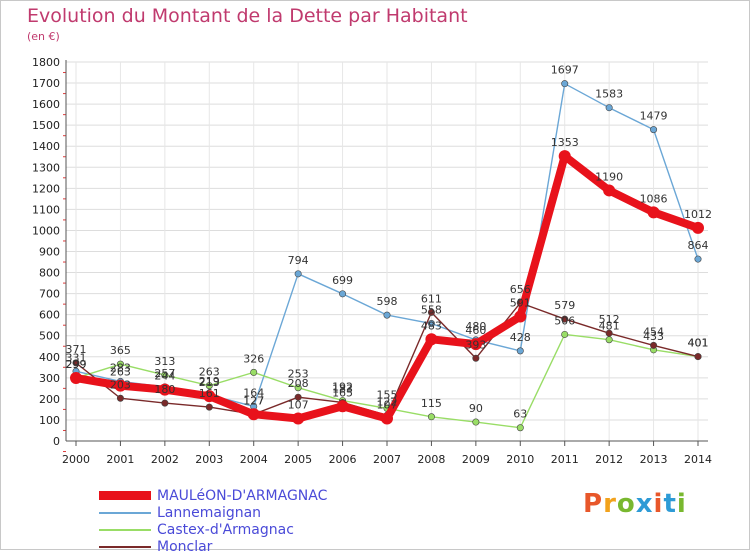  What do you see at coordinates (520, 459) in the screenshot?
I see `x-tick-label: 2010` at bounding box center [520, 459].